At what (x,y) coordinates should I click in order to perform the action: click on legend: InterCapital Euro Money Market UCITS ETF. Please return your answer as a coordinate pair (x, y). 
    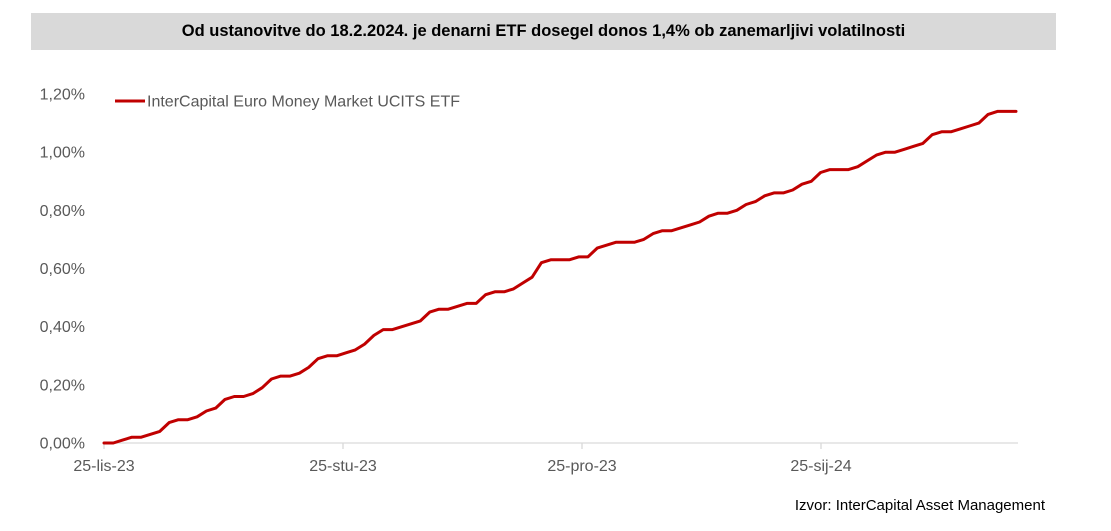
    Looking at the image, I should click on (287, 102).